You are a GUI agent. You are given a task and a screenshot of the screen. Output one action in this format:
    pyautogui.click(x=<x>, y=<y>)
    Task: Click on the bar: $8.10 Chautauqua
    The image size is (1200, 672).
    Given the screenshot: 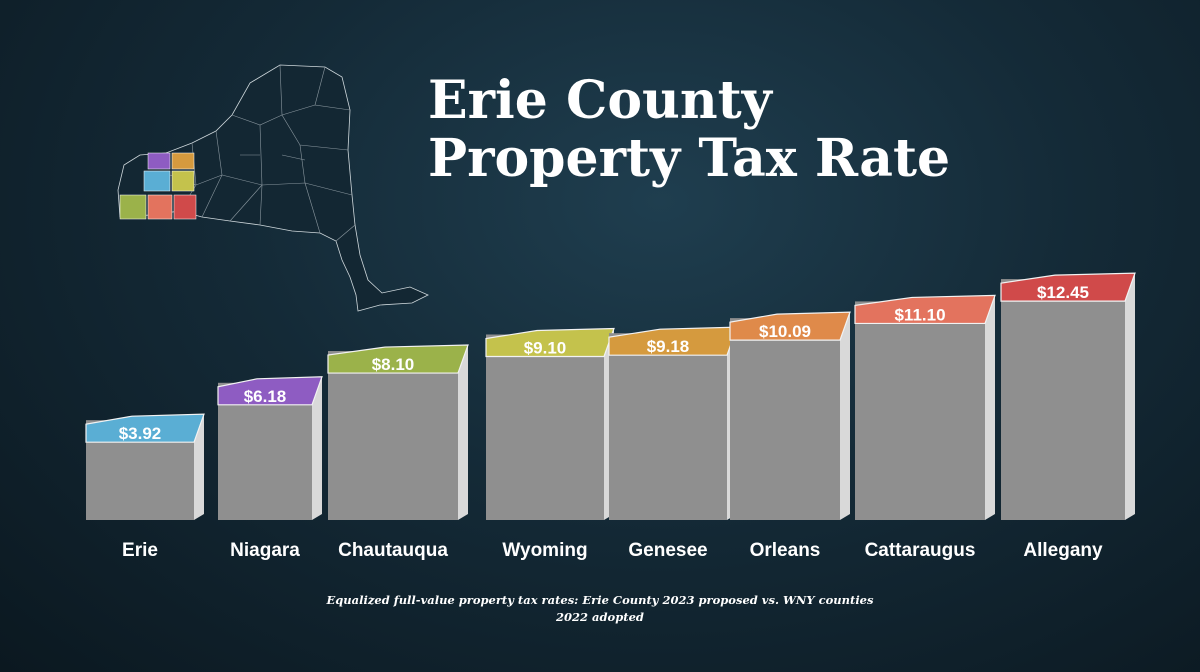 What is the action you would take?
    pyautogui.click(x=398, y=452)
    